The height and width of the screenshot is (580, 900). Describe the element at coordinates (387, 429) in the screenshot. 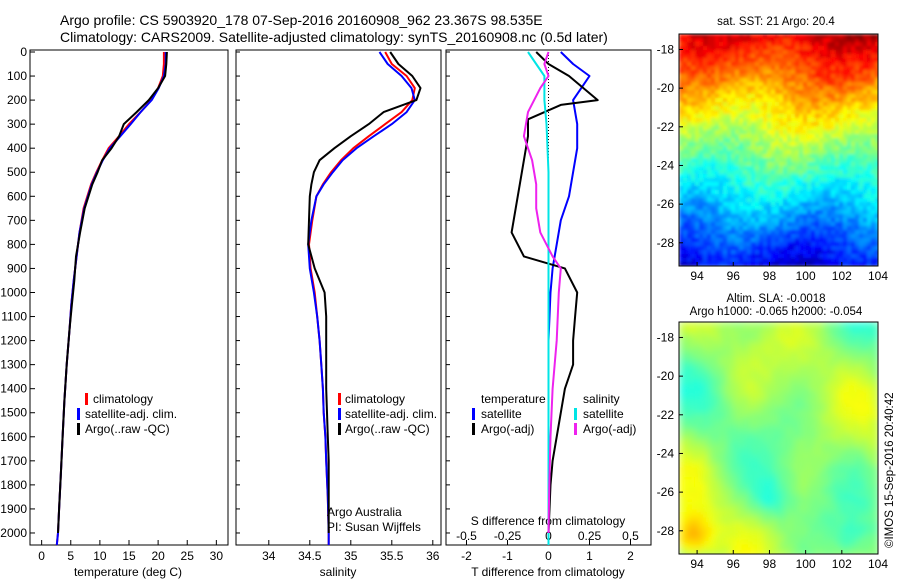

I see `legend-label-argo: Argo(..raw -QC)` at that location.